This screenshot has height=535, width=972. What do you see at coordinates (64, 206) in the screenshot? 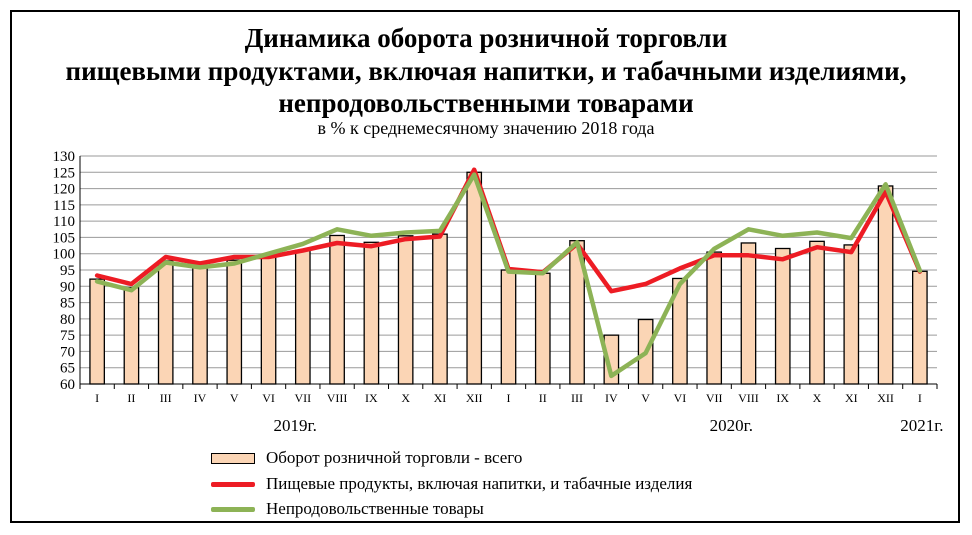
I see `y-tick-label: 115` at bounding box center [64, 206].